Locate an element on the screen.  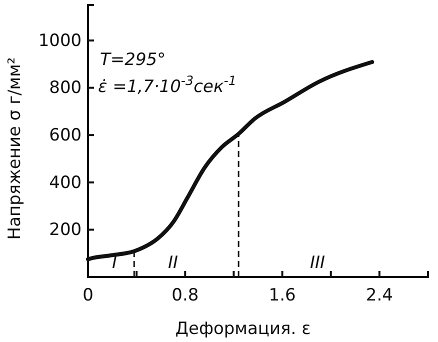
annotation: ε̇ =1,7·10$^{-3}$сек$^{-1}$ is located at coordinates (167, 85).